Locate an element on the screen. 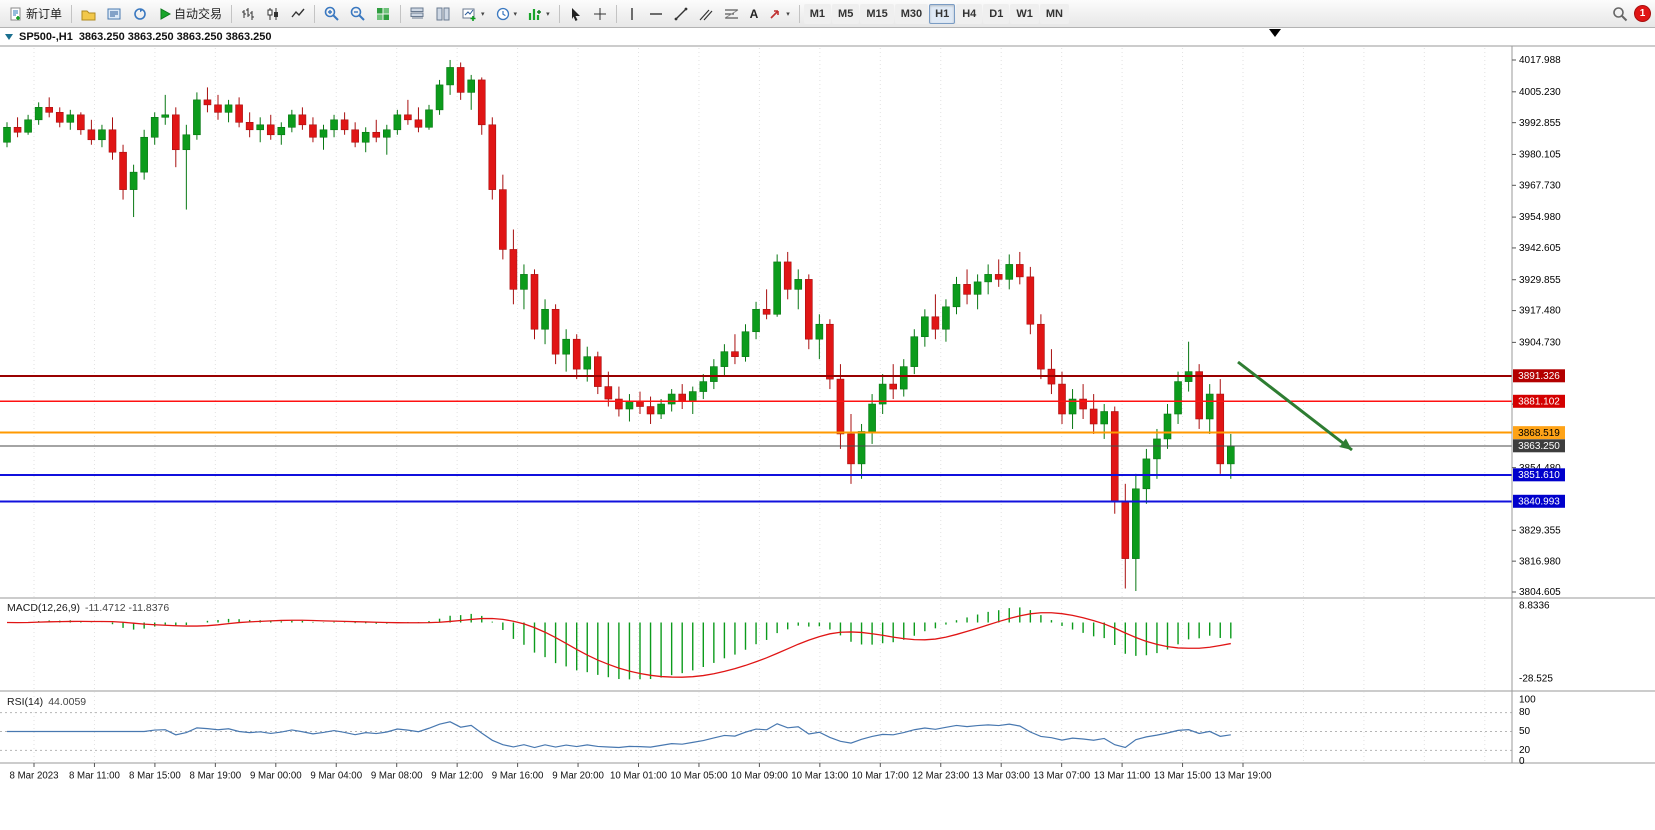  chart-shift-marker is located at coordinates (1275, 33).